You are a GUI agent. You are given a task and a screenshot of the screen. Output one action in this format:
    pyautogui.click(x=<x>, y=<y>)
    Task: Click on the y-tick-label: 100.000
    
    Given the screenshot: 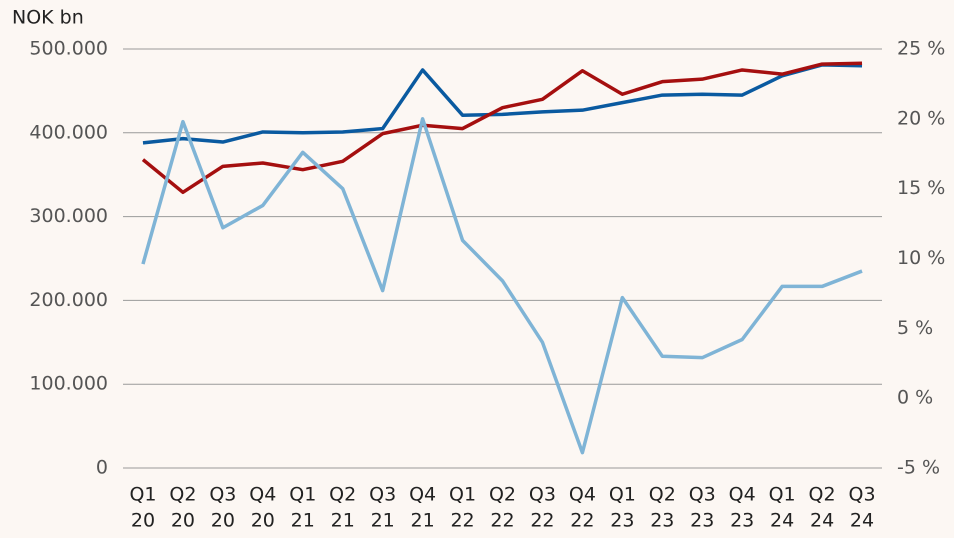 What is the action you would take?
    pyautogui.click(x=68, y=384)
    